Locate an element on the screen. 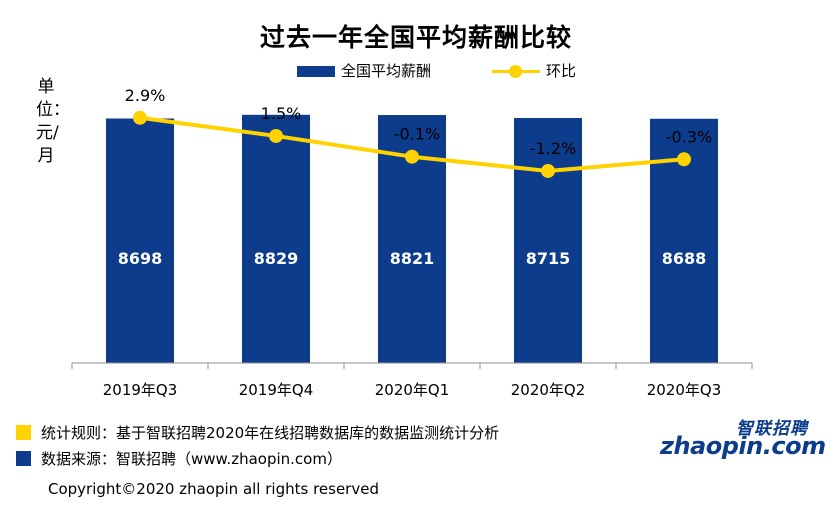 This screenshot has height=508, width=832. x-tick-label-4: 2020年Q3 is located at coordinates (684, 390).